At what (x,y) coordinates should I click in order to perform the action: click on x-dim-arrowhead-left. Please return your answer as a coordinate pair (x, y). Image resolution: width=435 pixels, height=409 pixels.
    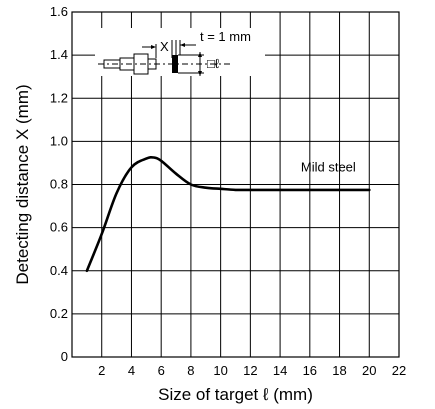
    Looking at the image, I should click on (153, 47).